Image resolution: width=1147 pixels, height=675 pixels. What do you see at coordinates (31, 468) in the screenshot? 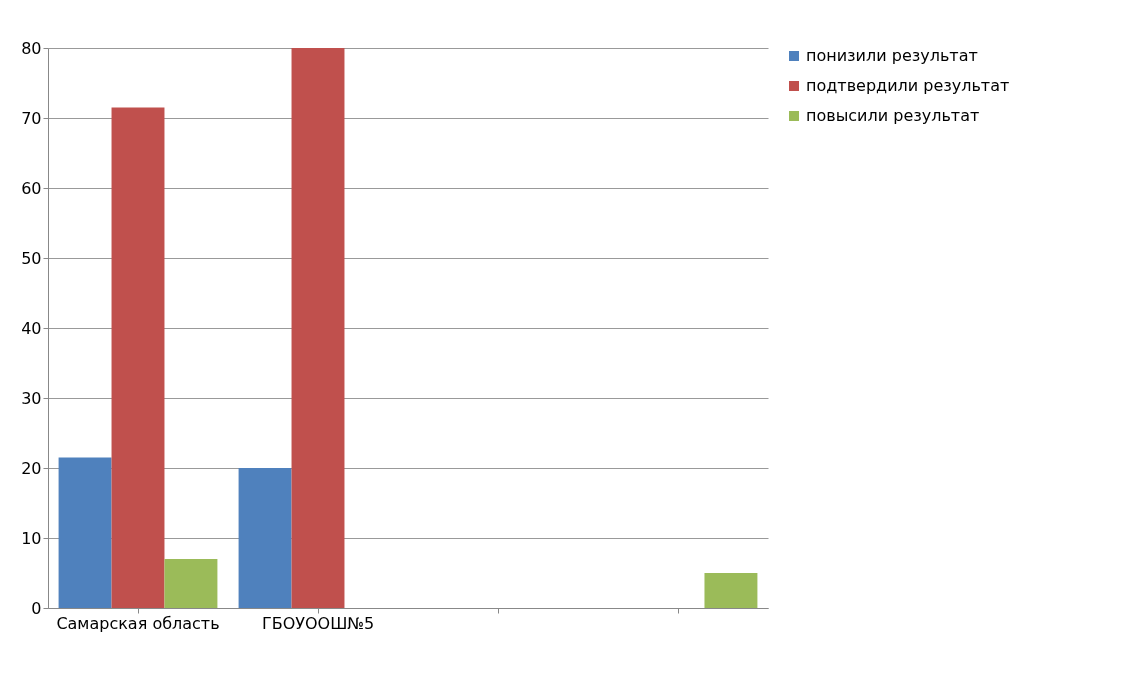
I see `y-tick-label: 20` at bounding box center [31, 468].